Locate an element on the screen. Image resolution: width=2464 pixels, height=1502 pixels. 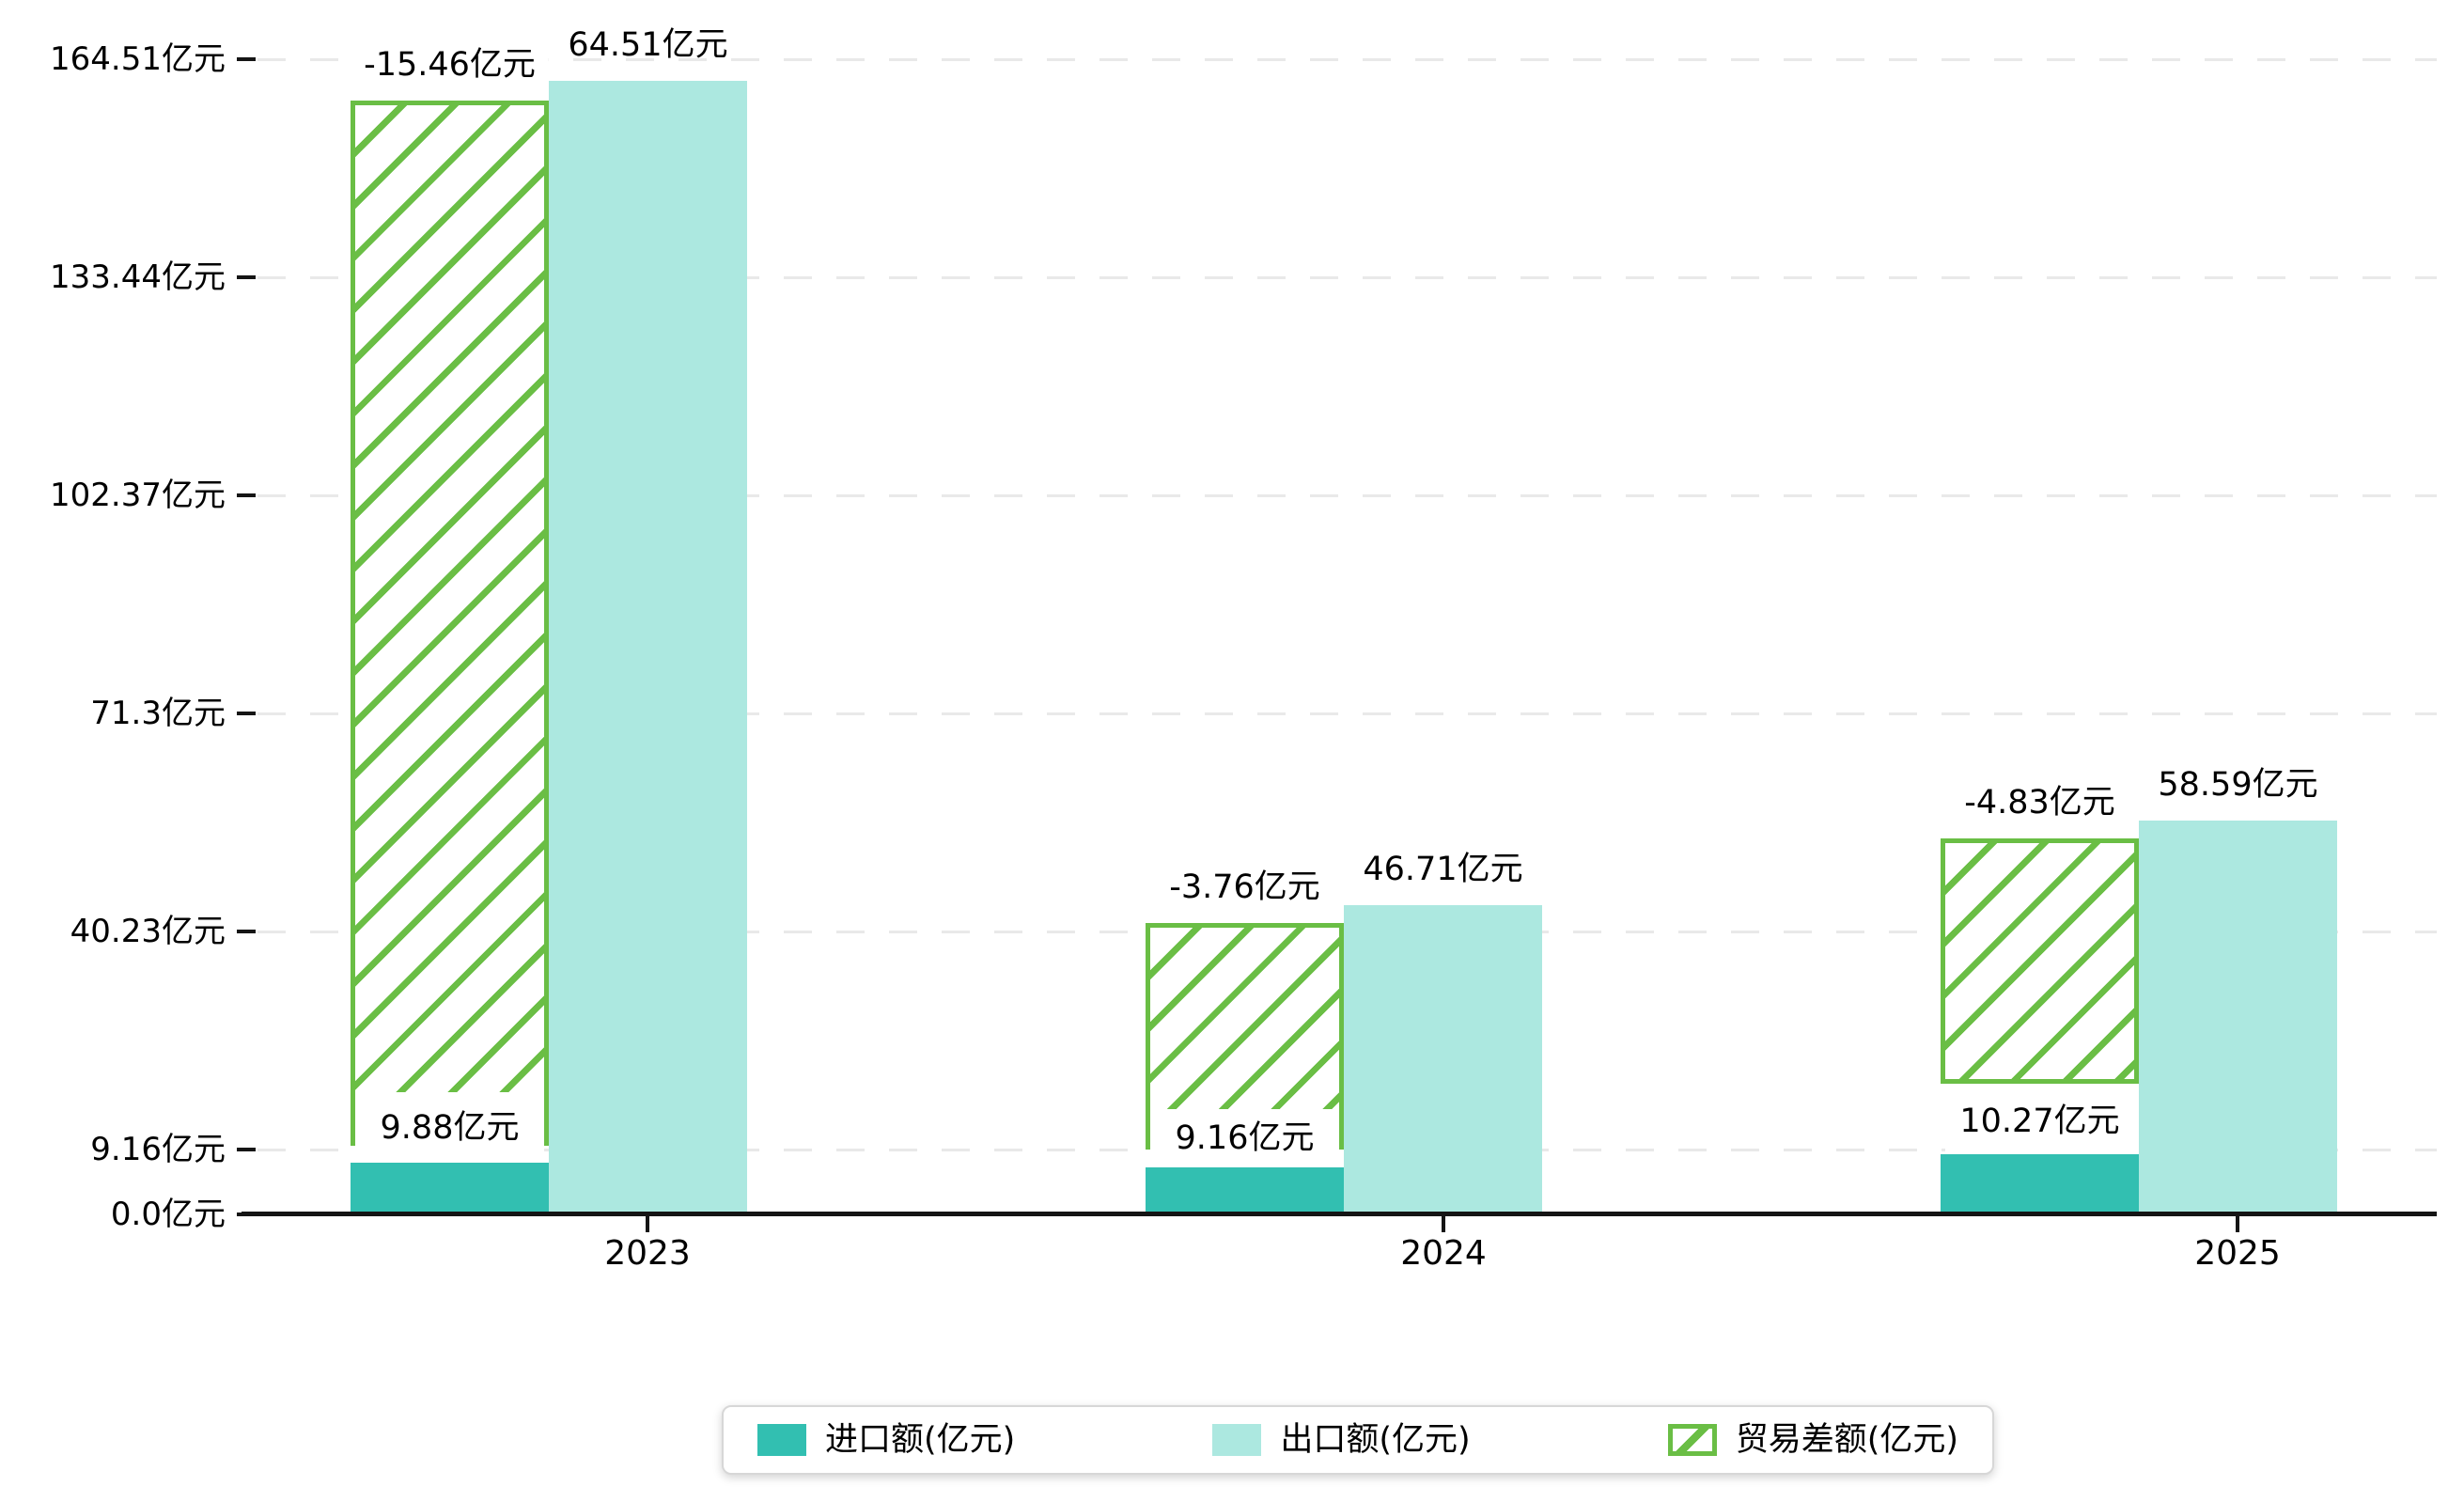
legend-item-label: 出口额(亿元) is located at coordinates (1375, 1439).